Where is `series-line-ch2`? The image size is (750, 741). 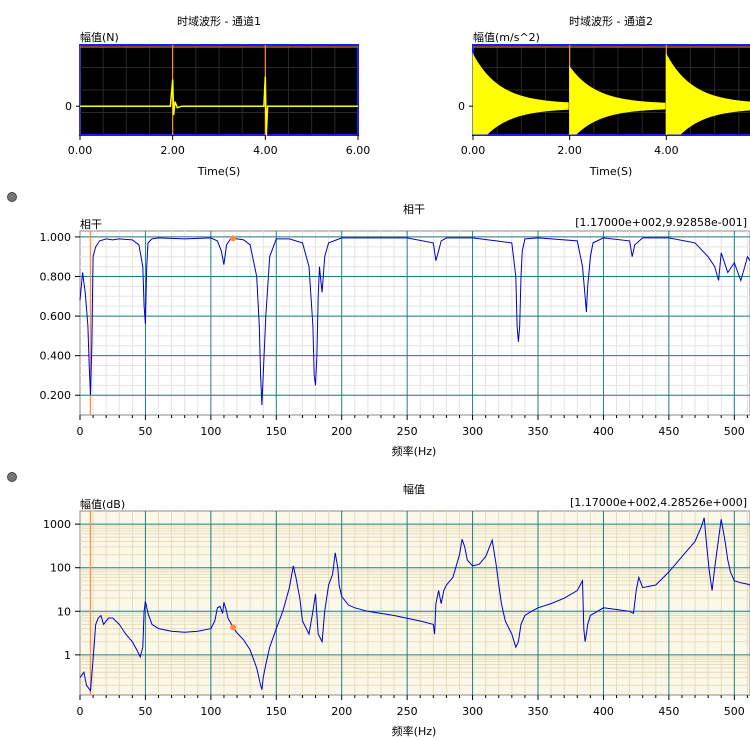
series-line-ch2 is located at coordinates (611, 93).